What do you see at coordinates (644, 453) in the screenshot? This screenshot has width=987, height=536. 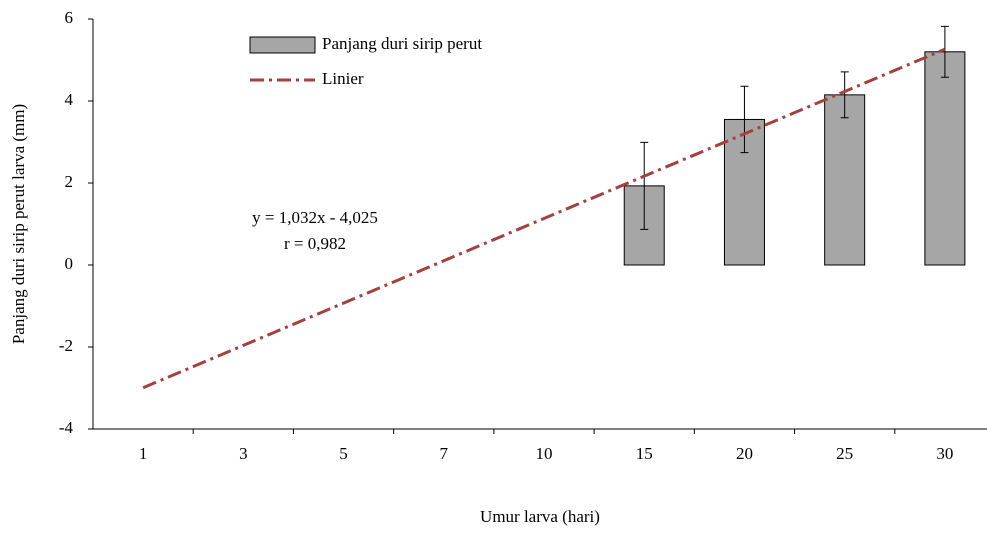 I see `x-tick-label: 15` at bounding box center [644, 453].